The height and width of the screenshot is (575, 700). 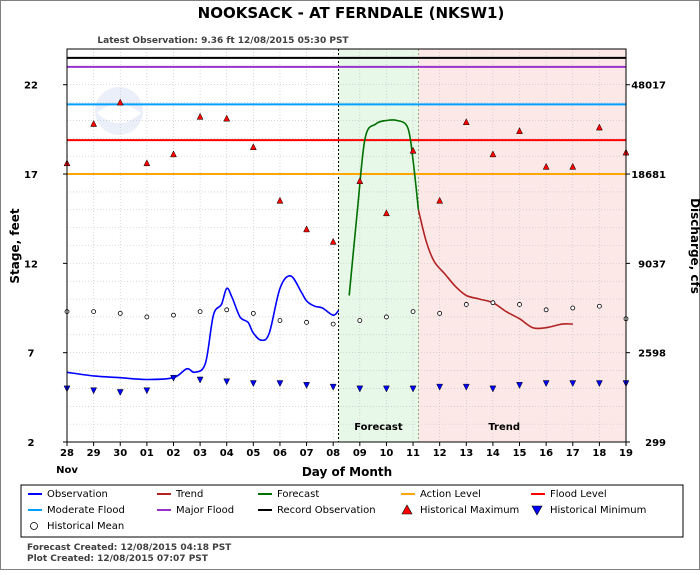 What do you see at coordinates (298, 494) in the screenshot?
I see `legend-label: Forecast` at bounding box center [298, 494].